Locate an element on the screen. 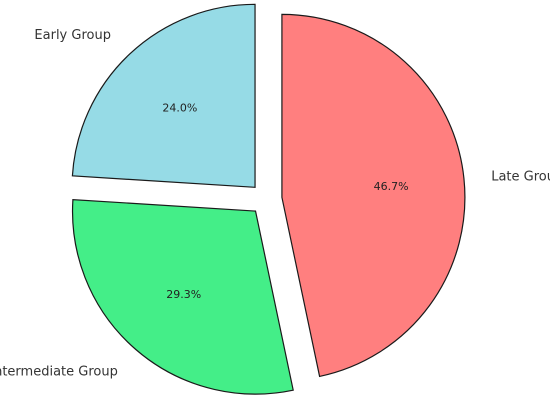  category-label-early-group: Early Group is located at coordinates (72, 35).